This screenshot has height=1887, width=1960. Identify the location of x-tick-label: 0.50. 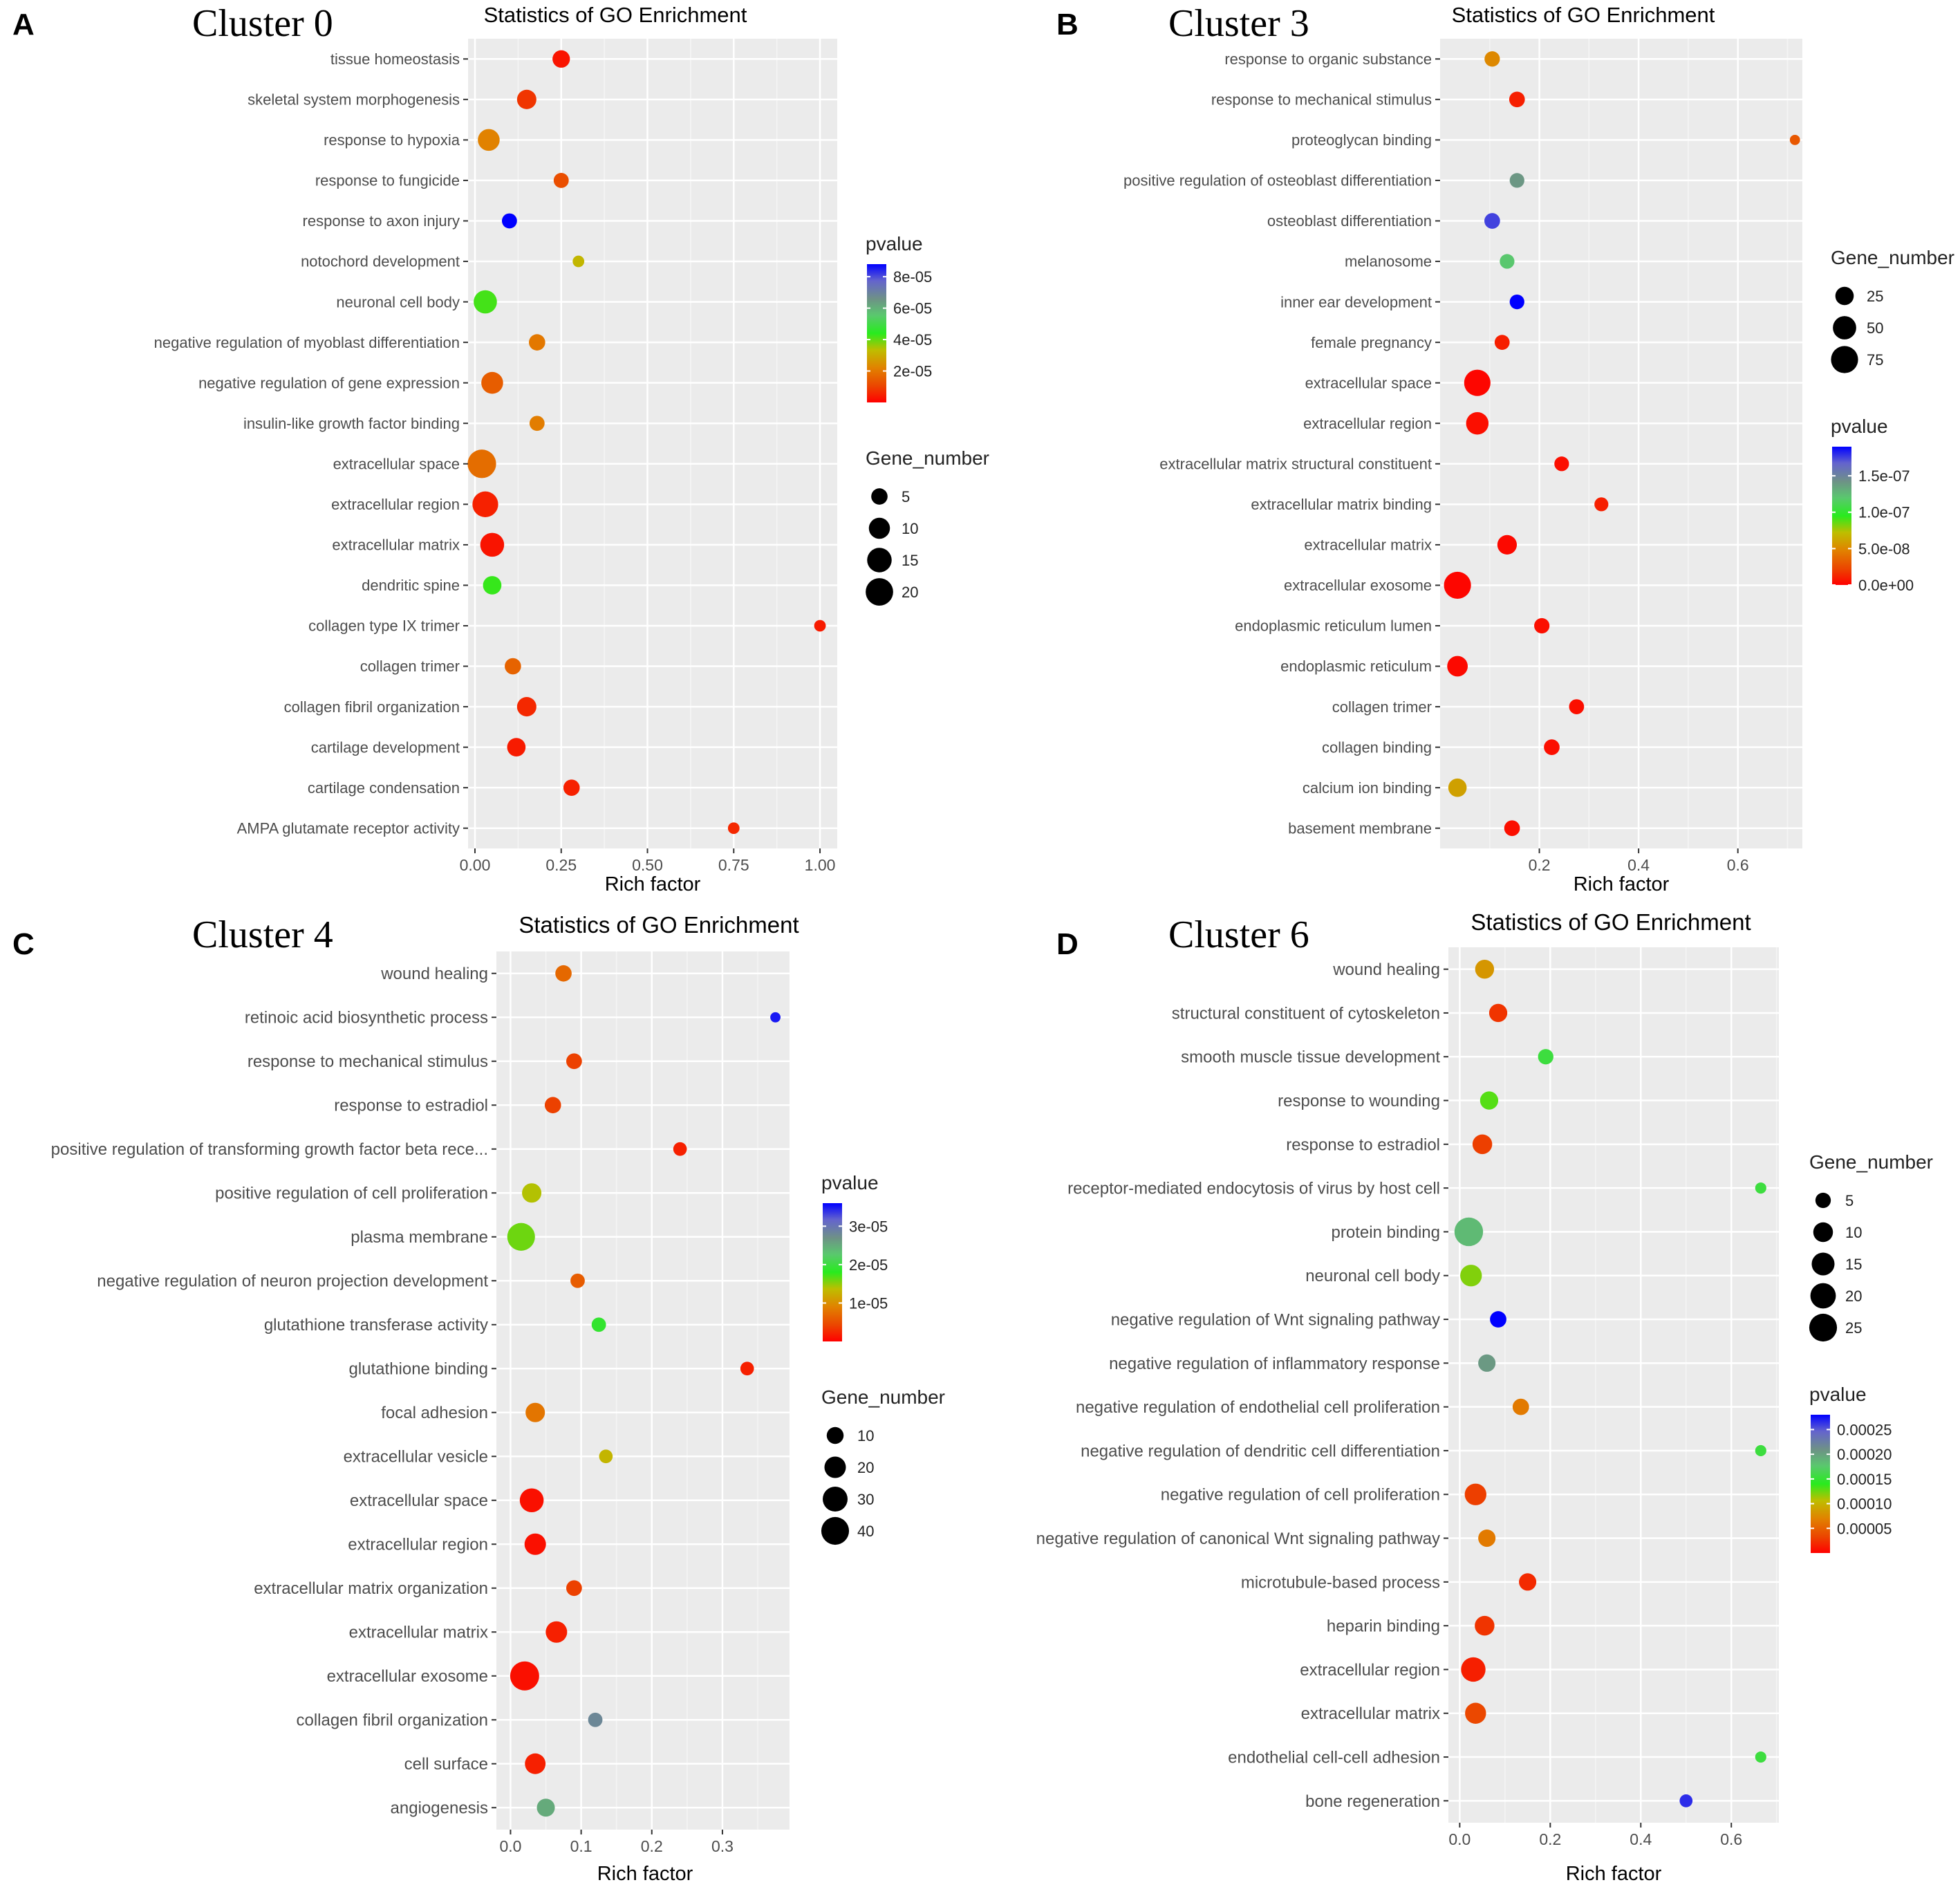
(647, 865).